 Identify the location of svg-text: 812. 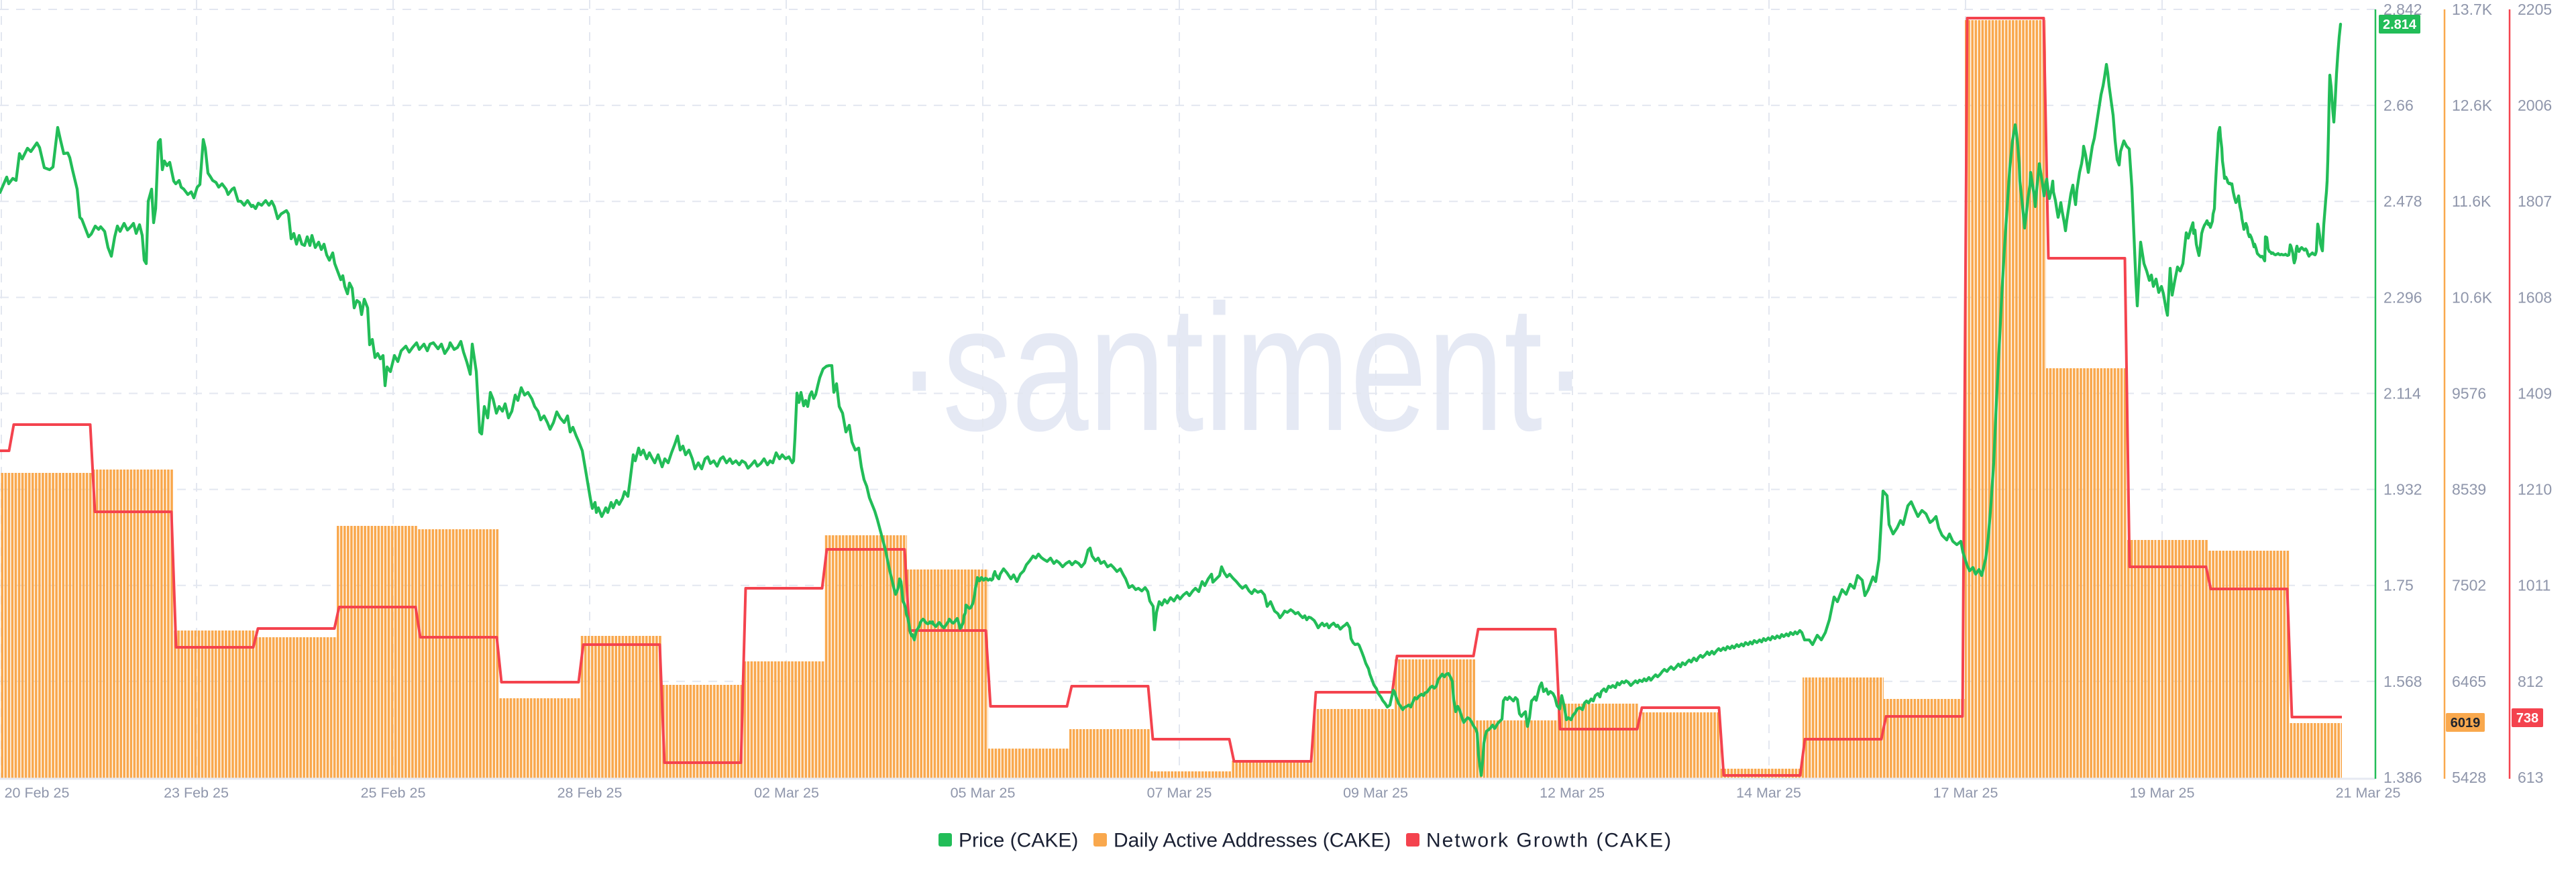
(2530, 681).